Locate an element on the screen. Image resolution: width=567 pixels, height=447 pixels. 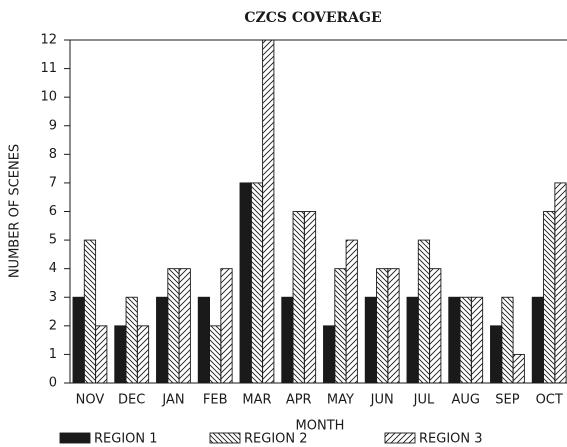
y-tick-label: 7 is located at coordinates (53, 182).